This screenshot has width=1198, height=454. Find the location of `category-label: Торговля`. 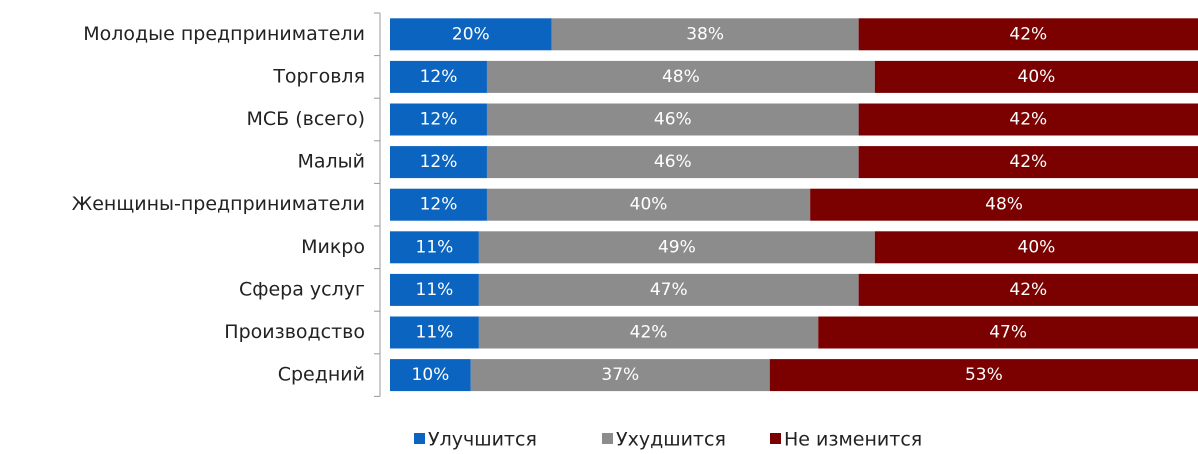

category-label: Торговля is located at coordinates (318, 76).